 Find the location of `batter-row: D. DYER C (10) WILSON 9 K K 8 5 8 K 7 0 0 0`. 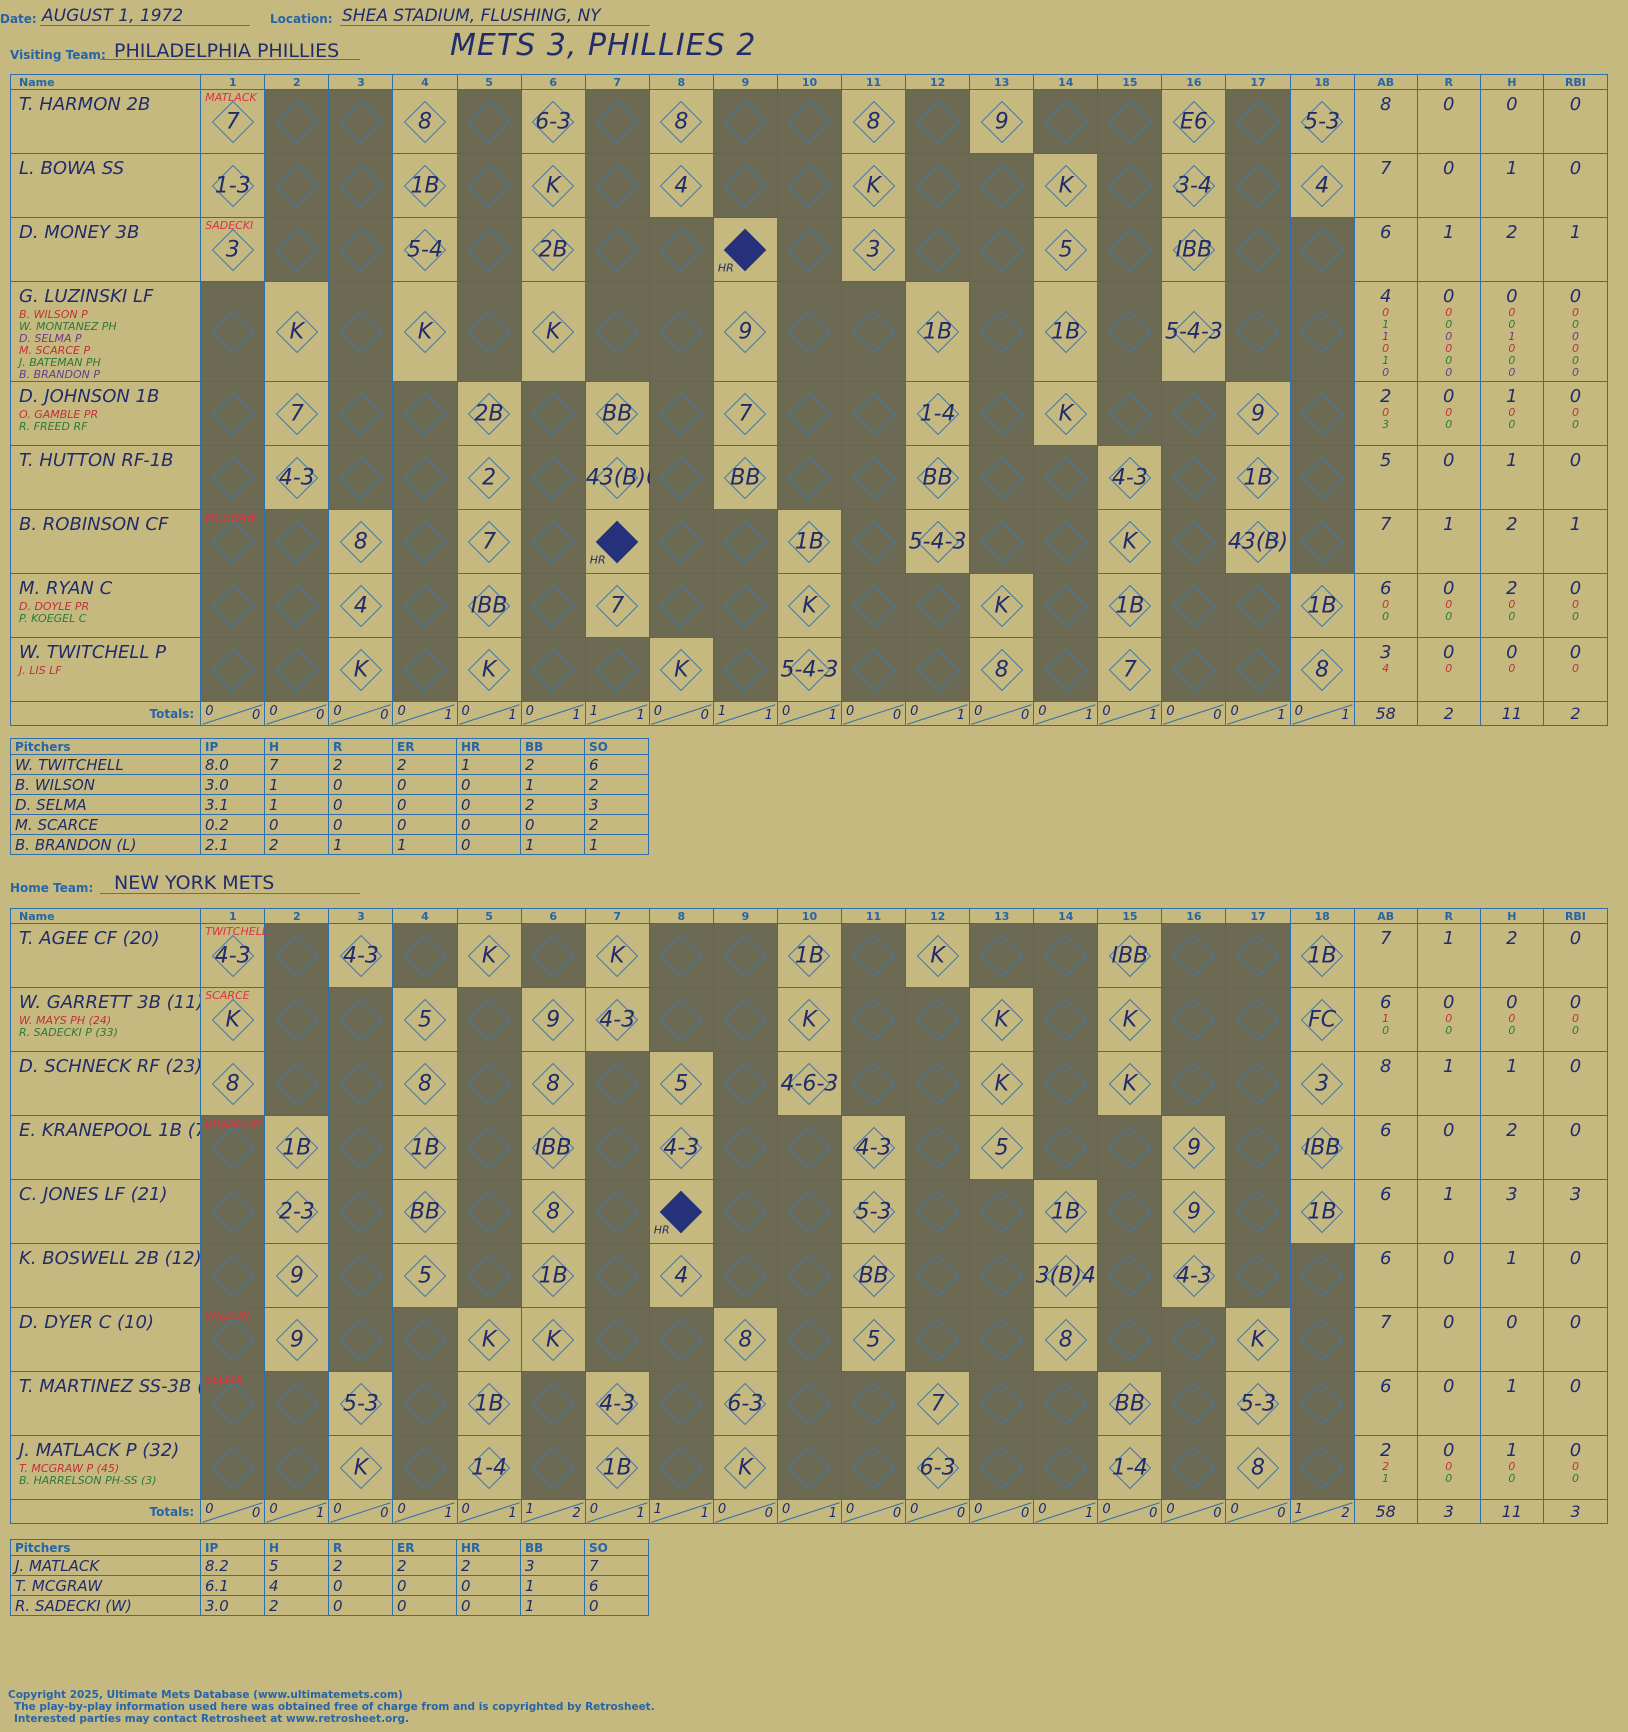

batter-row: D. DYER C (10) WILSON 9 K K 8 5 8 K 7 0 0 0 is located at coordinates (809, 1339).